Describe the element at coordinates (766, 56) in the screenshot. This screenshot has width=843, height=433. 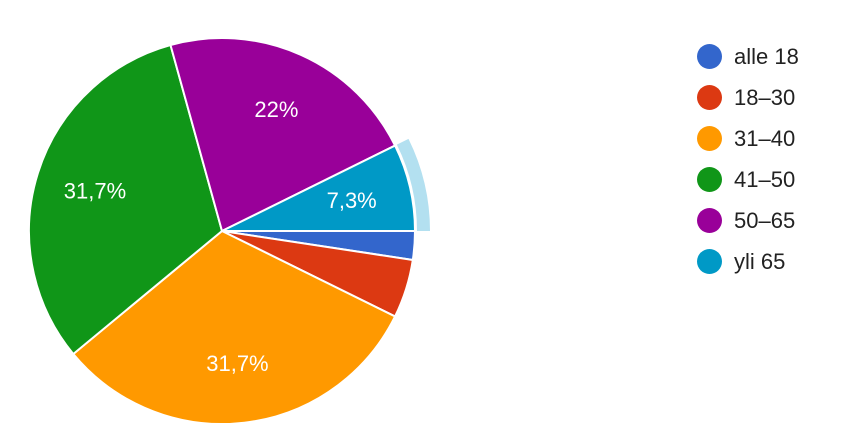
I see `legend-label-alle-18: alle 18` at that location.